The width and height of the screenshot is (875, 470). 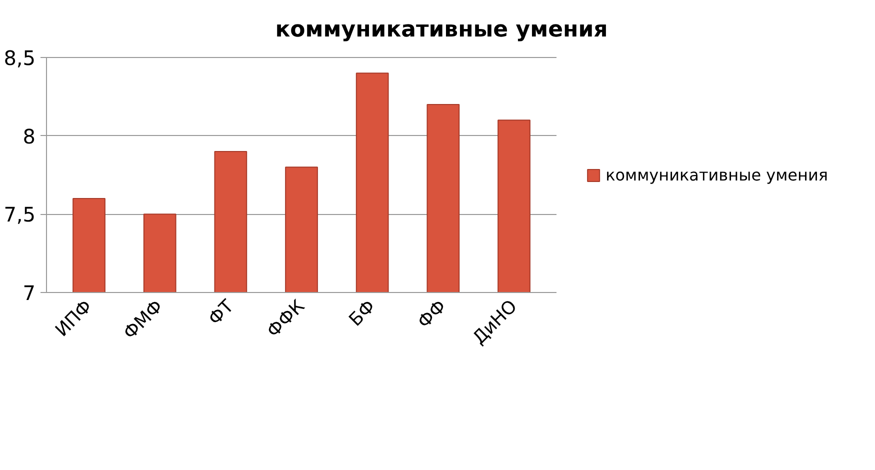 I want to click on y-tick-label: 8, so click(x=29, y=136).